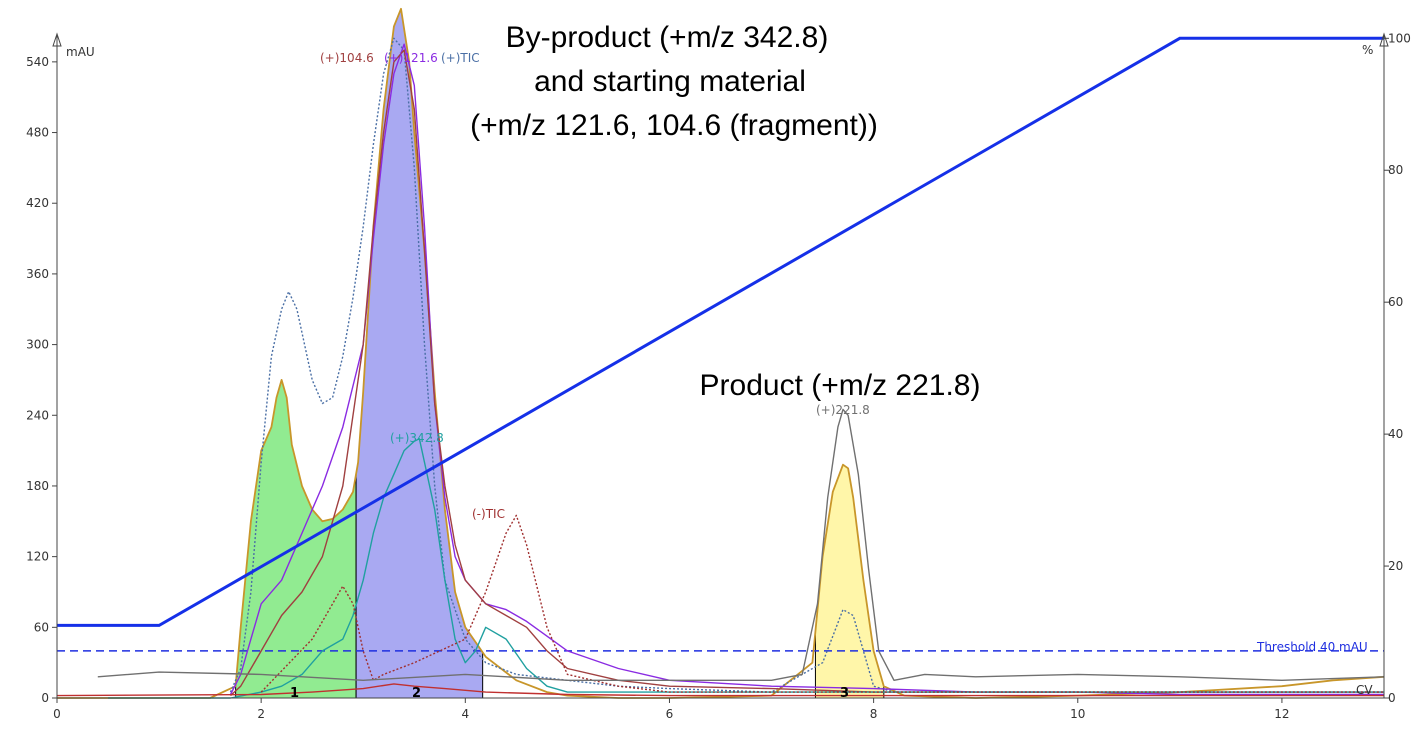 This screenshot has height=734, width=1428. What do you see at coordinates (465, 714) in the screenshot?
I see `x-tick-label: 4` at bounding box center [465, 714].